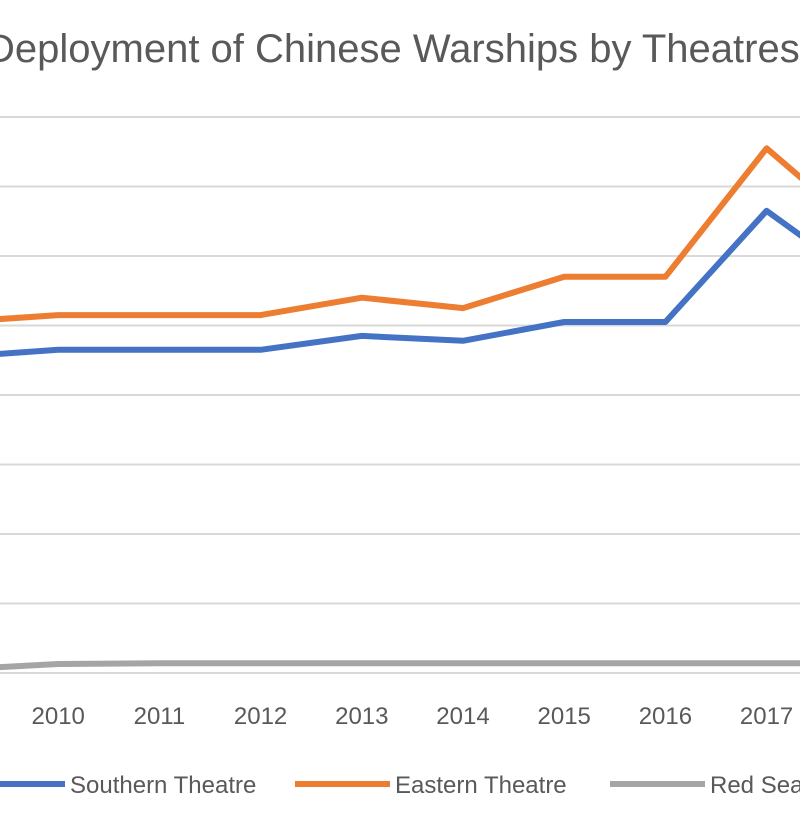 This screenshot has height=814, width=800. What do you see at coordinates (361, 716) in the screenshot?
I see `x-tick-label: 2013` at bounding box center [361, 716].